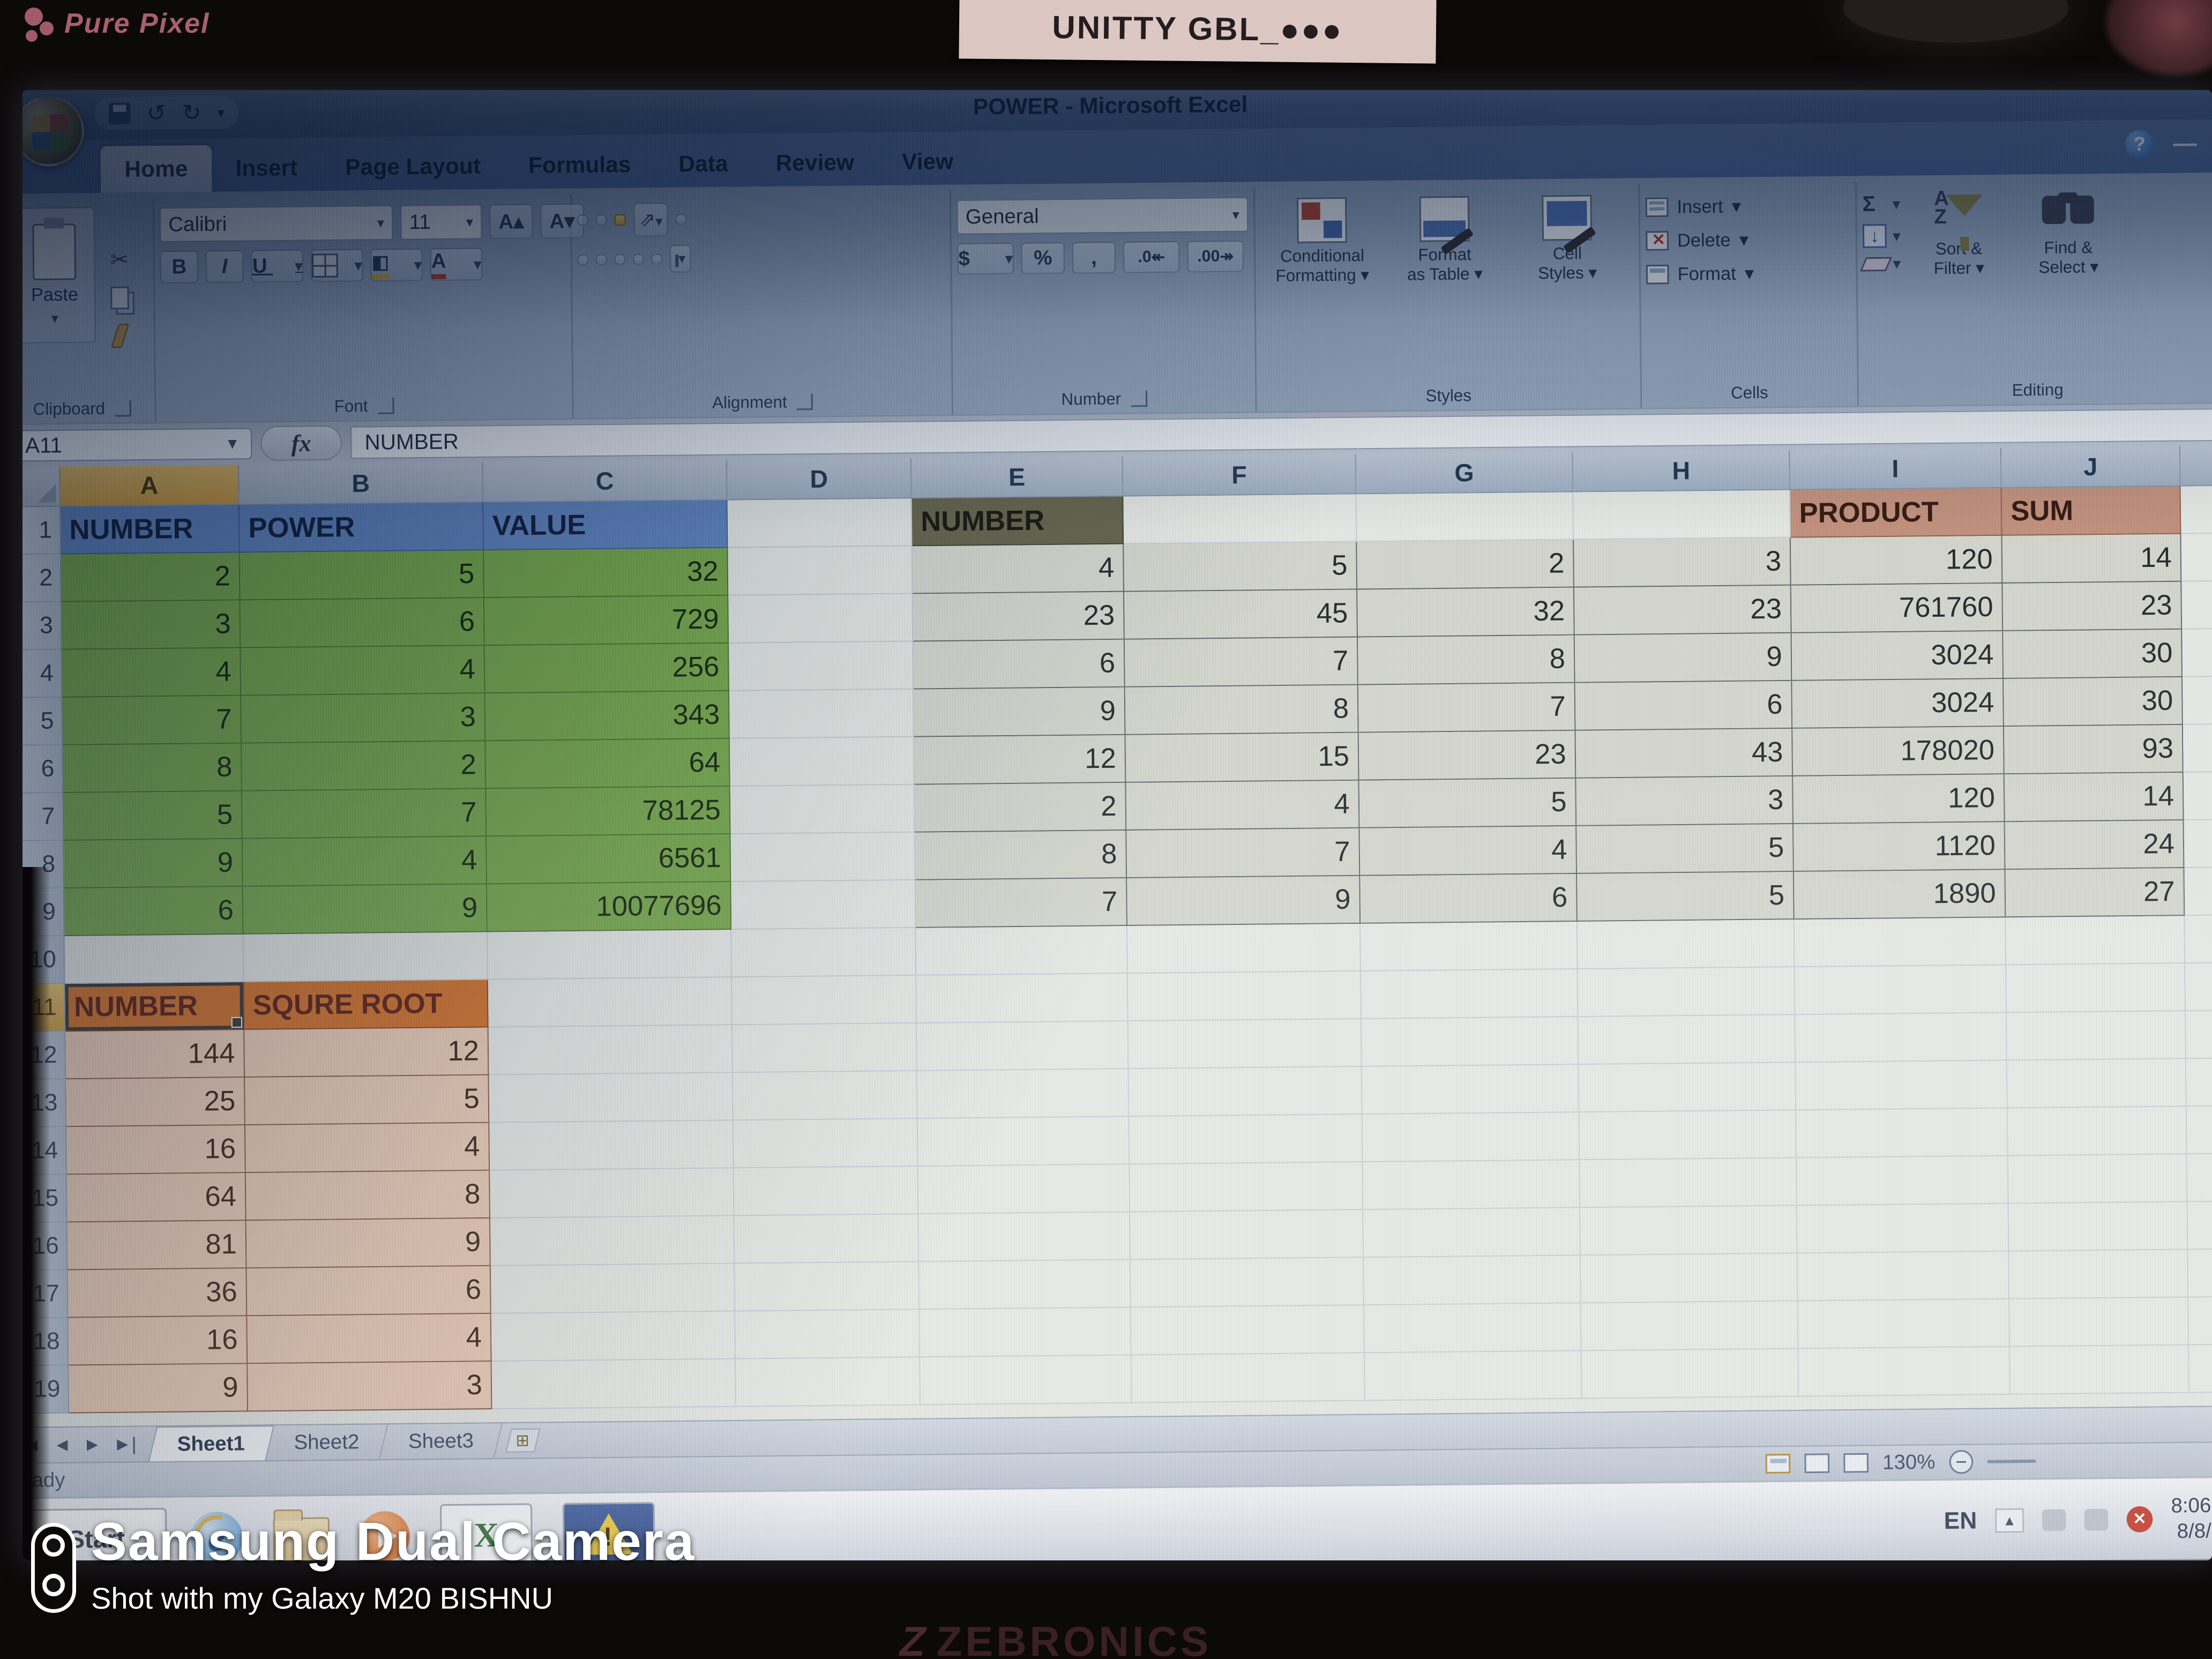  I want to click on cell-C3: 729, so click(606, 620).